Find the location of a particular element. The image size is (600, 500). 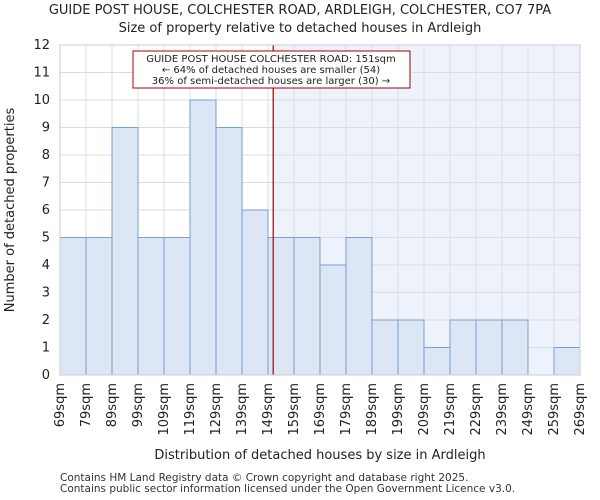

x-tick-label: 179sqm is located at coordinates (346, 409).